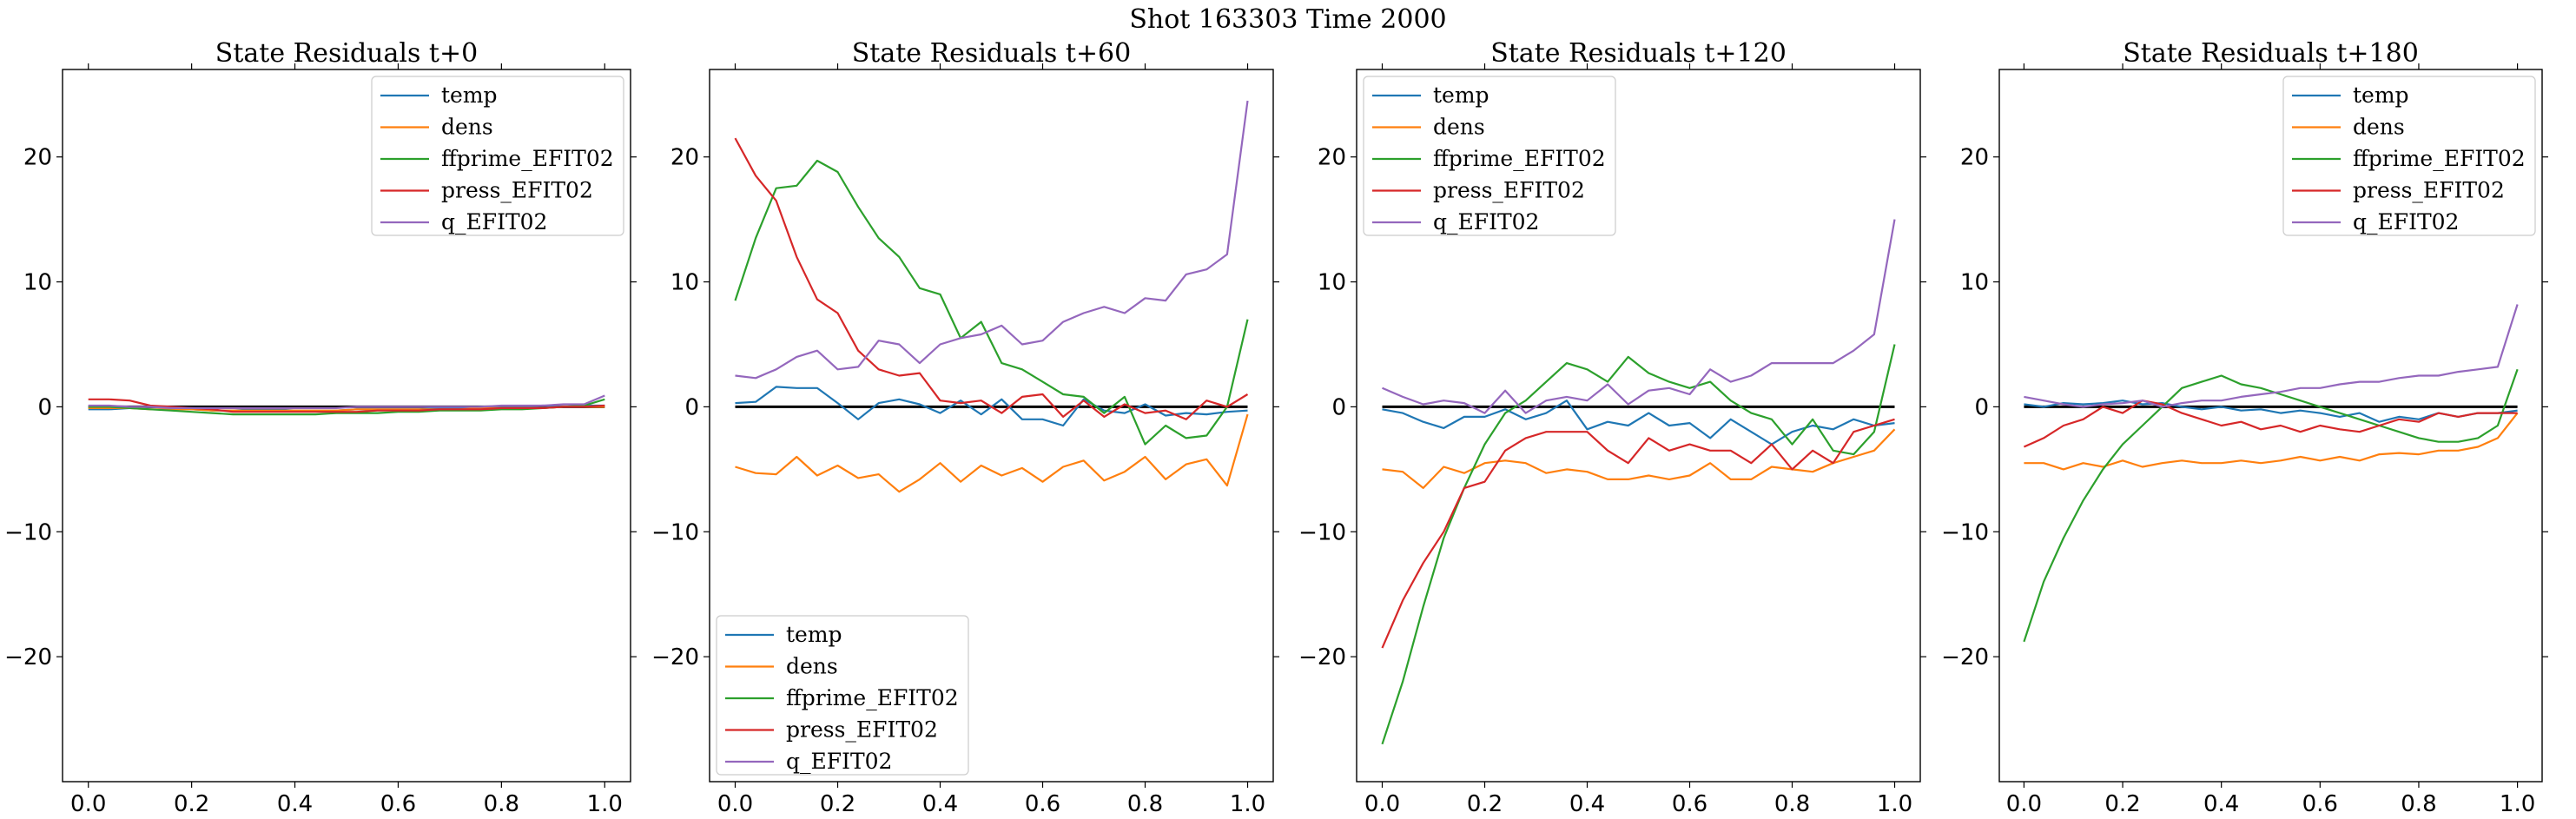 Image resolution: width=2576 pixels, height=819 pixels. What do you see at coordinates (347, 53) in the screenshot?
I see `subplot-title: State Residuals t+0` at bounding box center [347, 53].